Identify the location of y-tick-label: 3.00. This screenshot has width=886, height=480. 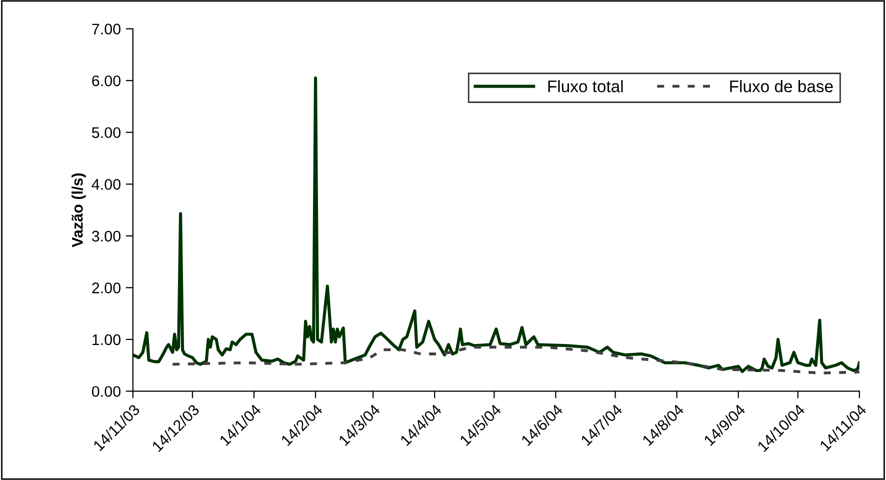
(106, 236).